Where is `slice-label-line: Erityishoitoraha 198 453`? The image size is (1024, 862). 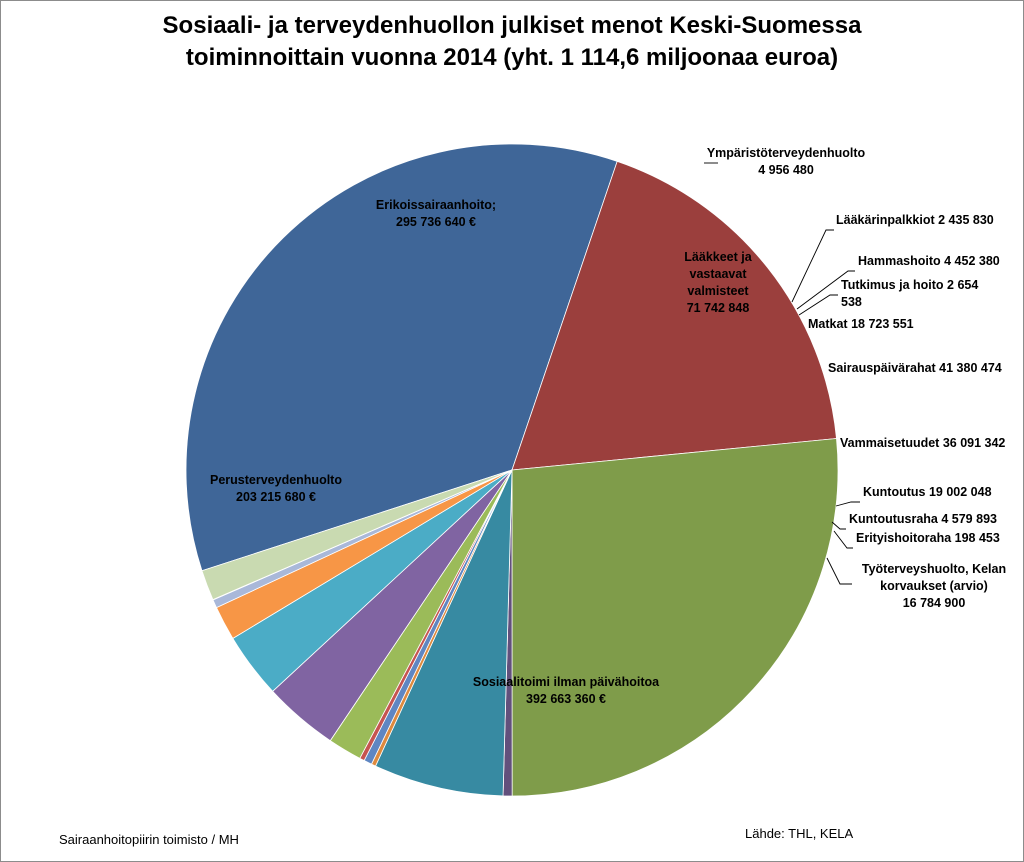
slice-label-line: Erityishoitoraha 198 453 is located at coordinates (928, 538).